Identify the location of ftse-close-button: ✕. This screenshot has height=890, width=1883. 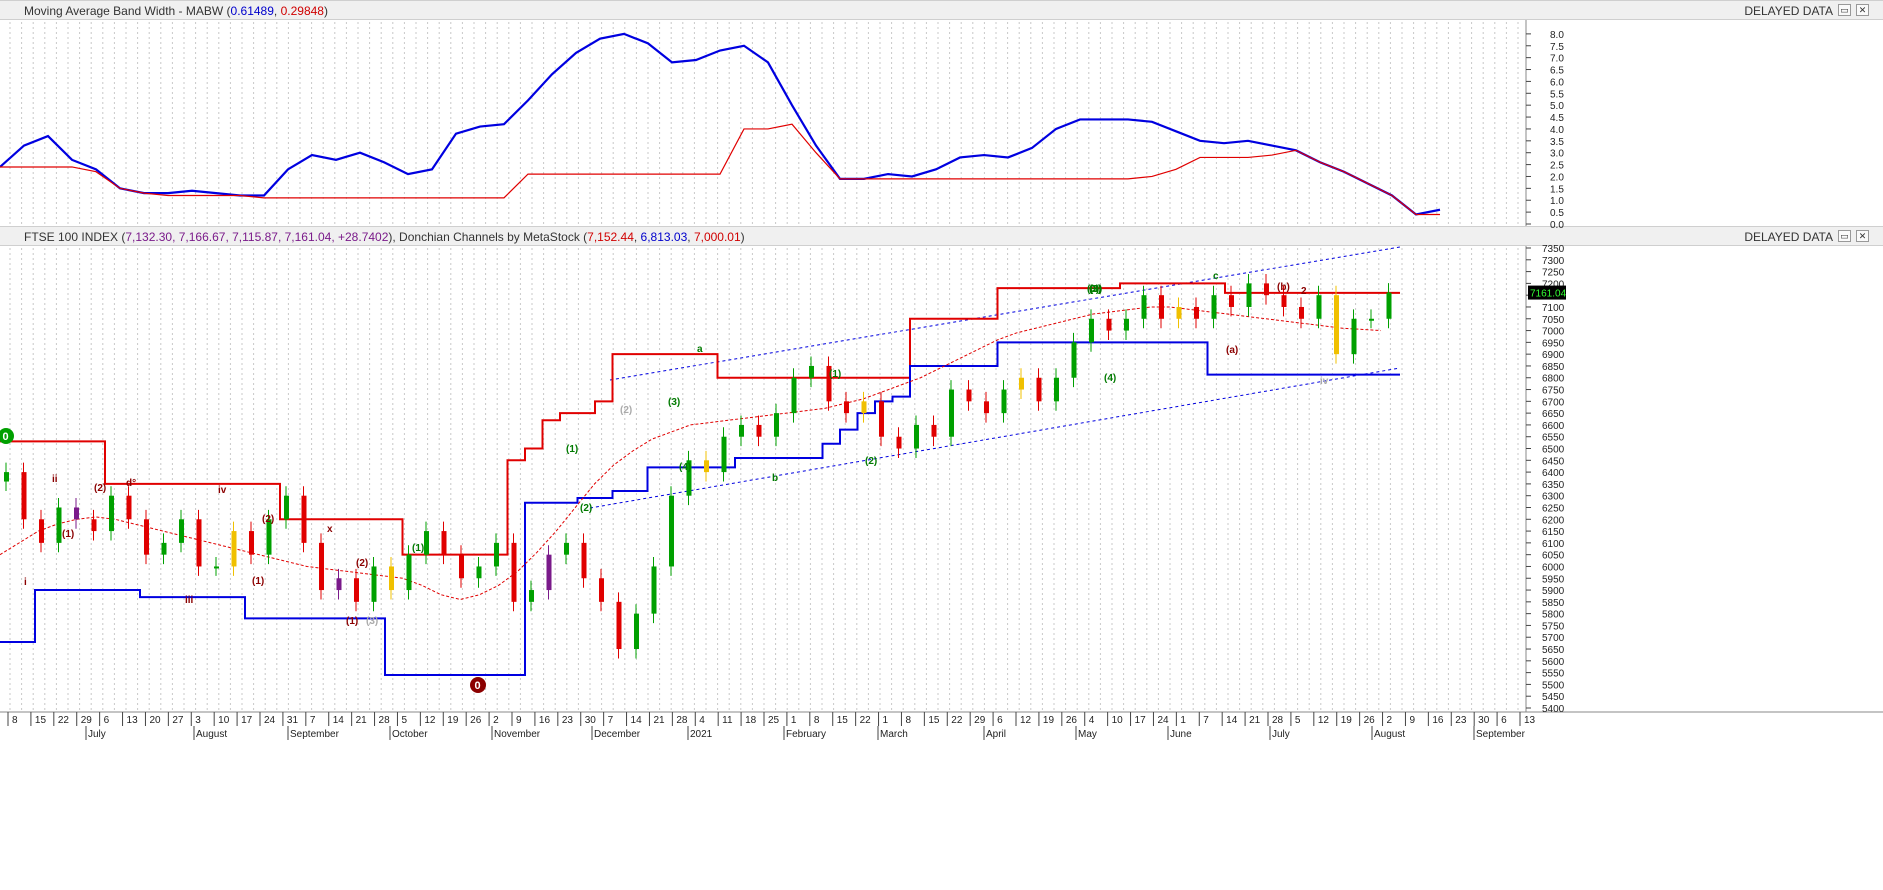
(1862, 236).